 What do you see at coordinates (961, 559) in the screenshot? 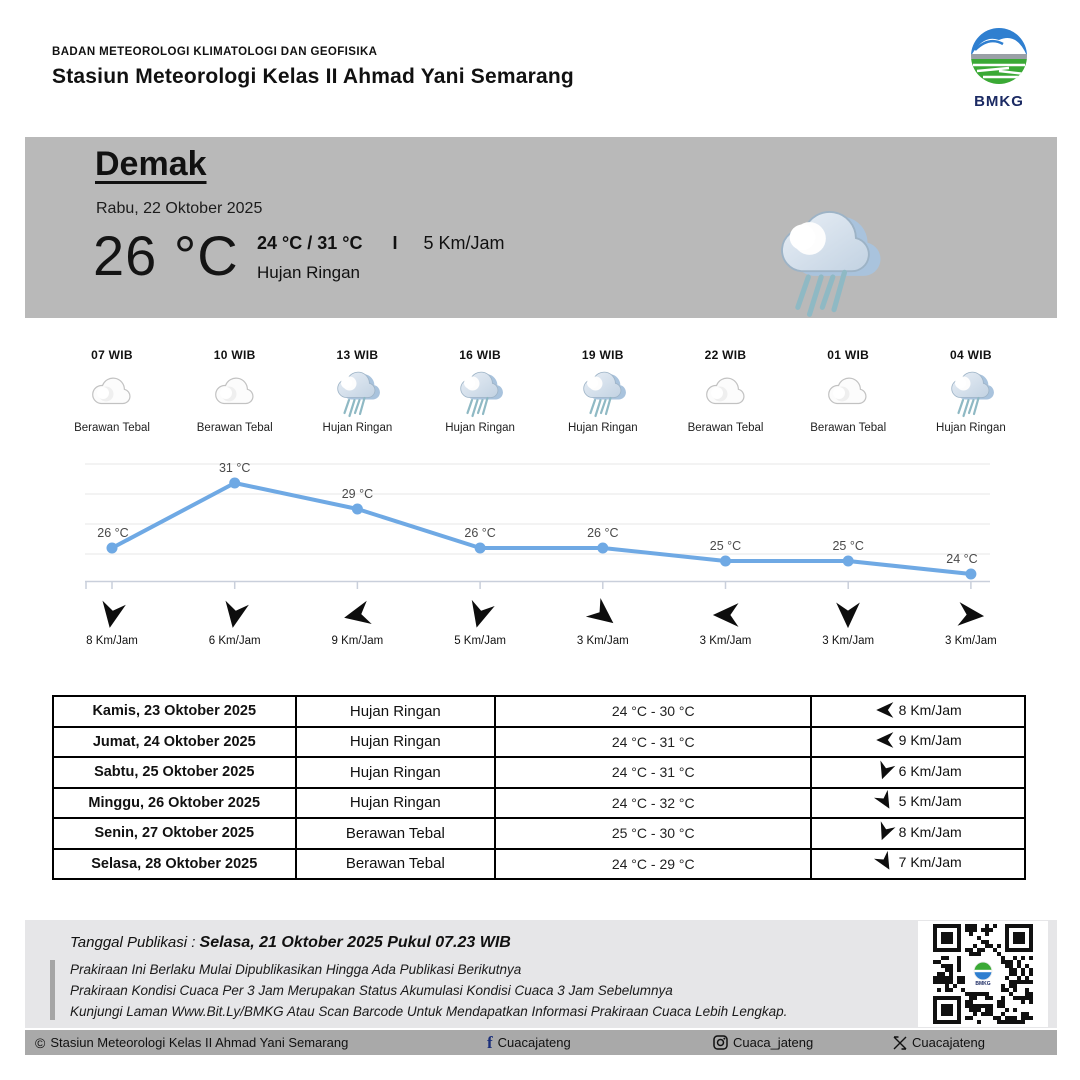
I see `svg-text: 24 °C` at bounding box center [961, 559].